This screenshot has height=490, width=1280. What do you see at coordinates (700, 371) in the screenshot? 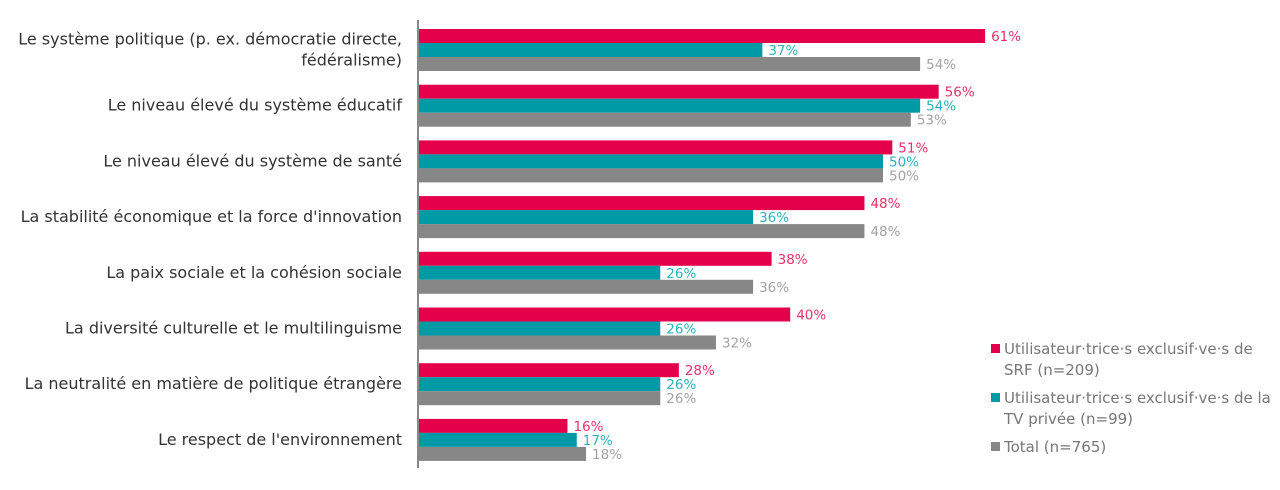
I see `data-label: 28%` at bounding box center [700, 371].